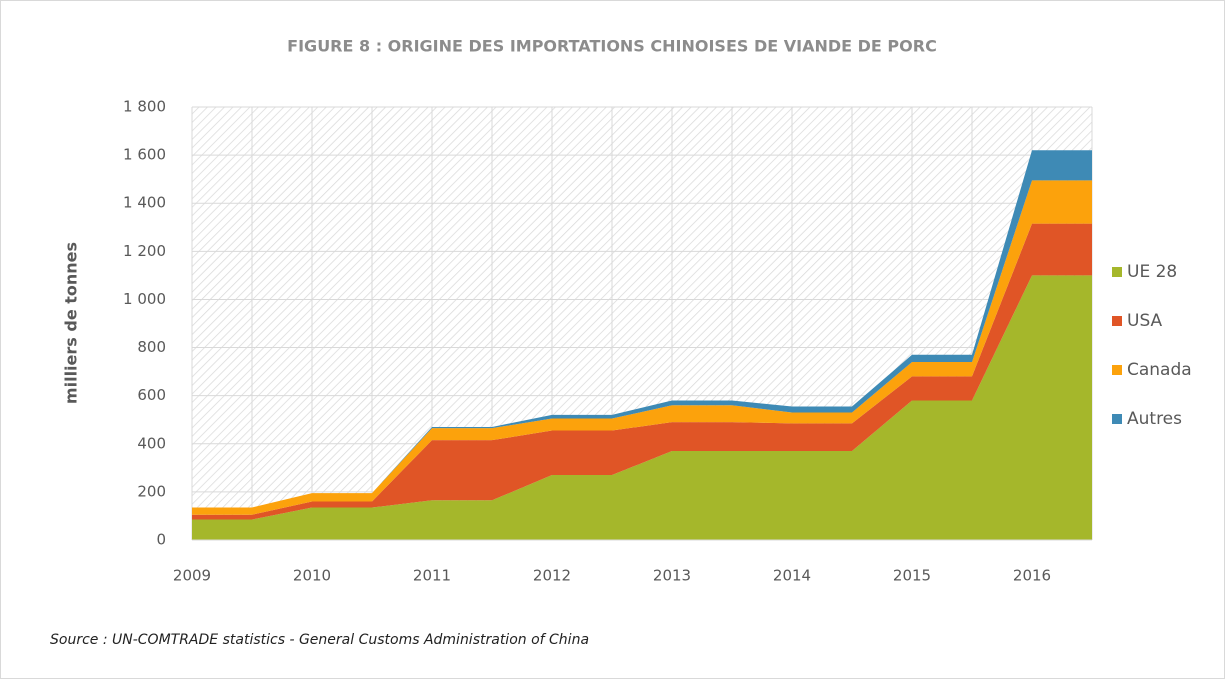  I want to click on y-tick-label: 800, so click(151, 347).